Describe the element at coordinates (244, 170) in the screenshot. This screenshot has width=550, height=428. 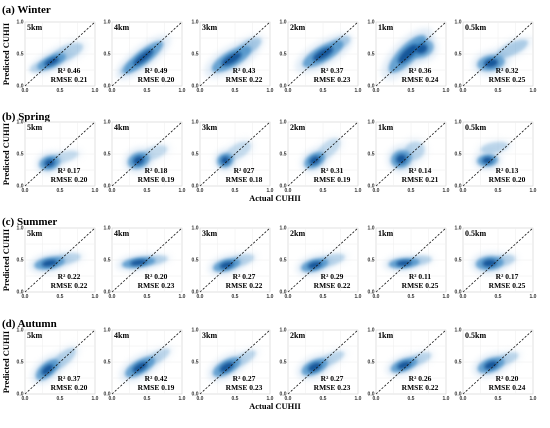
I see `r2-label: R² 027` at that location.